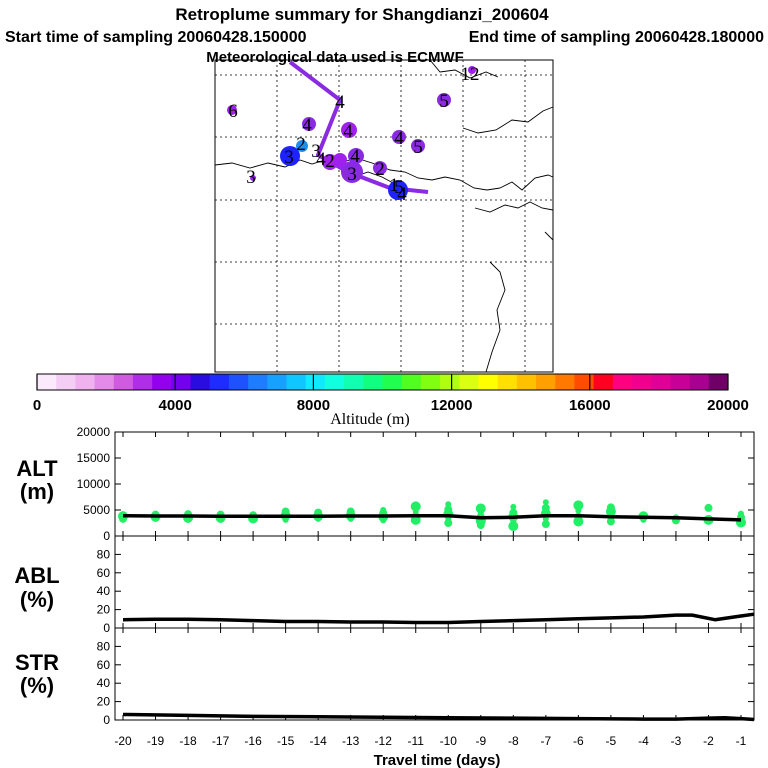 The height and width of the screenshot is (768, 768). What do you see at coordinates (37, 468) in the screenshot?
I see `alt-label-line1: ALT` at bounding box center [37, 468].